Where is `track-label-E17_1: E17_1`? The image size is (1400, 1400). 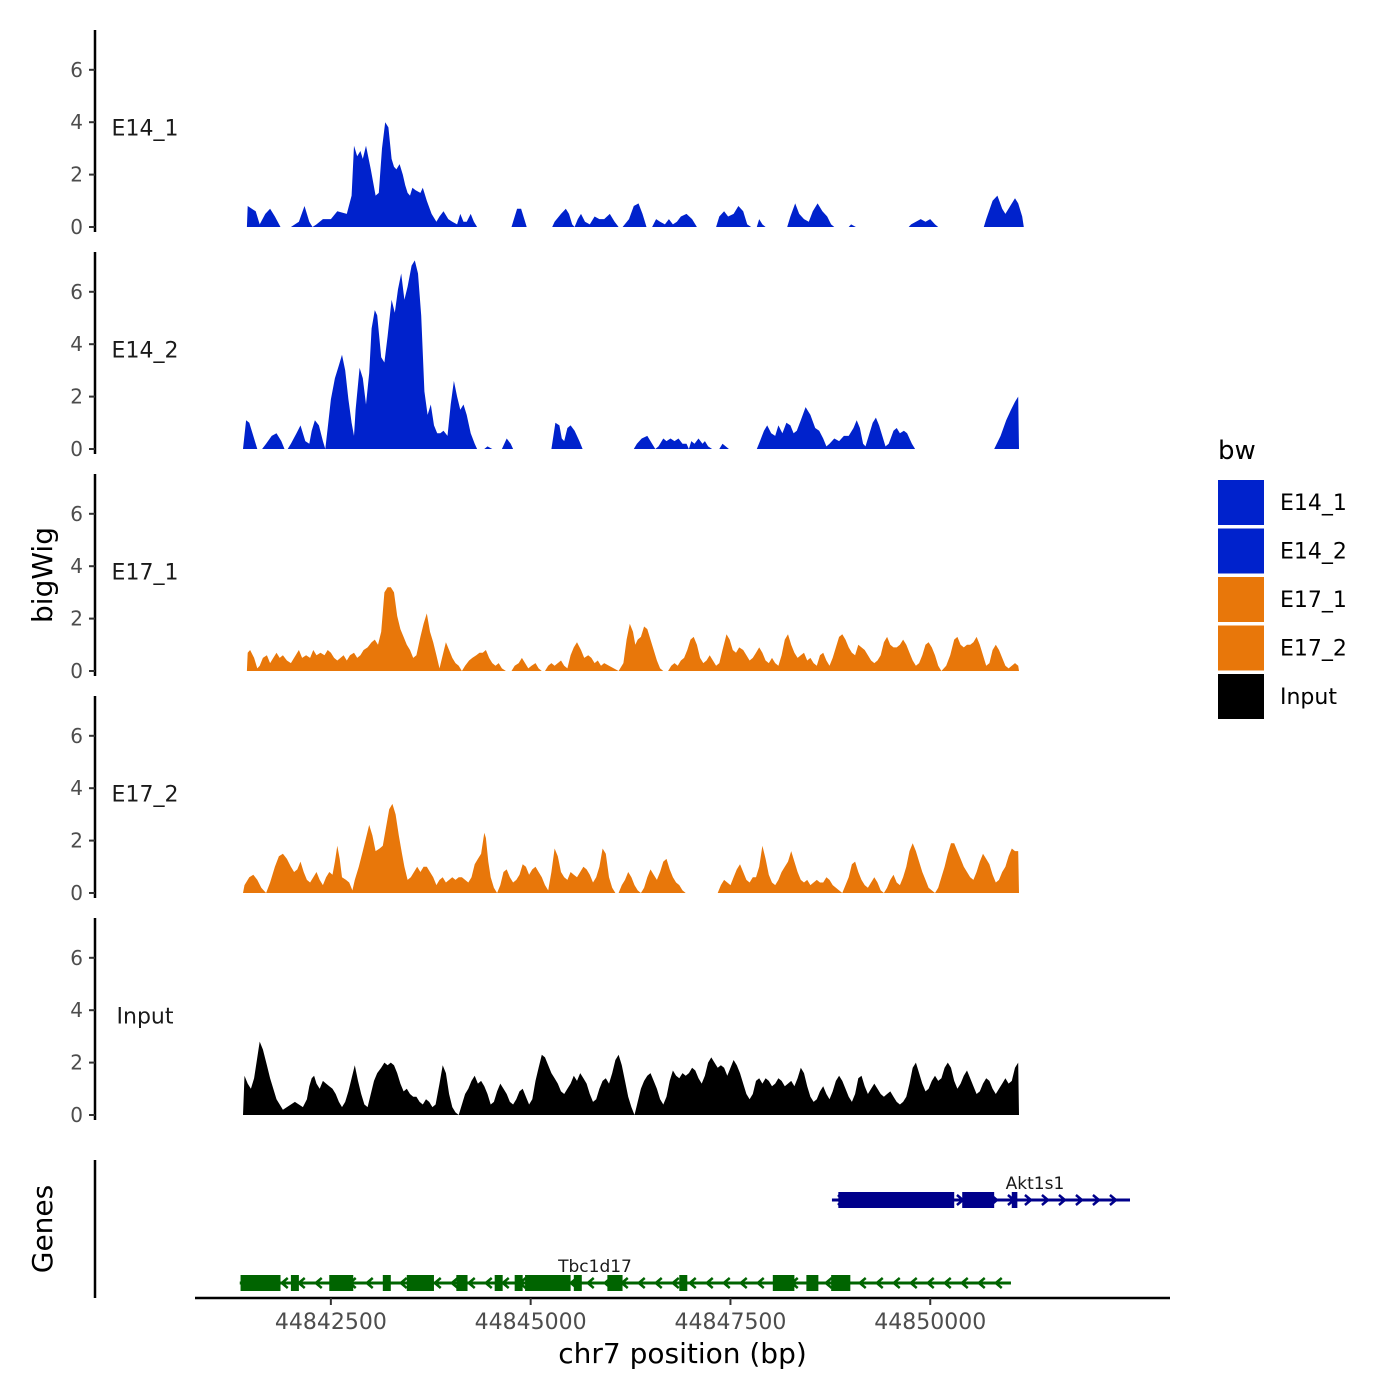 track-label-E17_1: E17_1 is located at coordinates (145, 572).